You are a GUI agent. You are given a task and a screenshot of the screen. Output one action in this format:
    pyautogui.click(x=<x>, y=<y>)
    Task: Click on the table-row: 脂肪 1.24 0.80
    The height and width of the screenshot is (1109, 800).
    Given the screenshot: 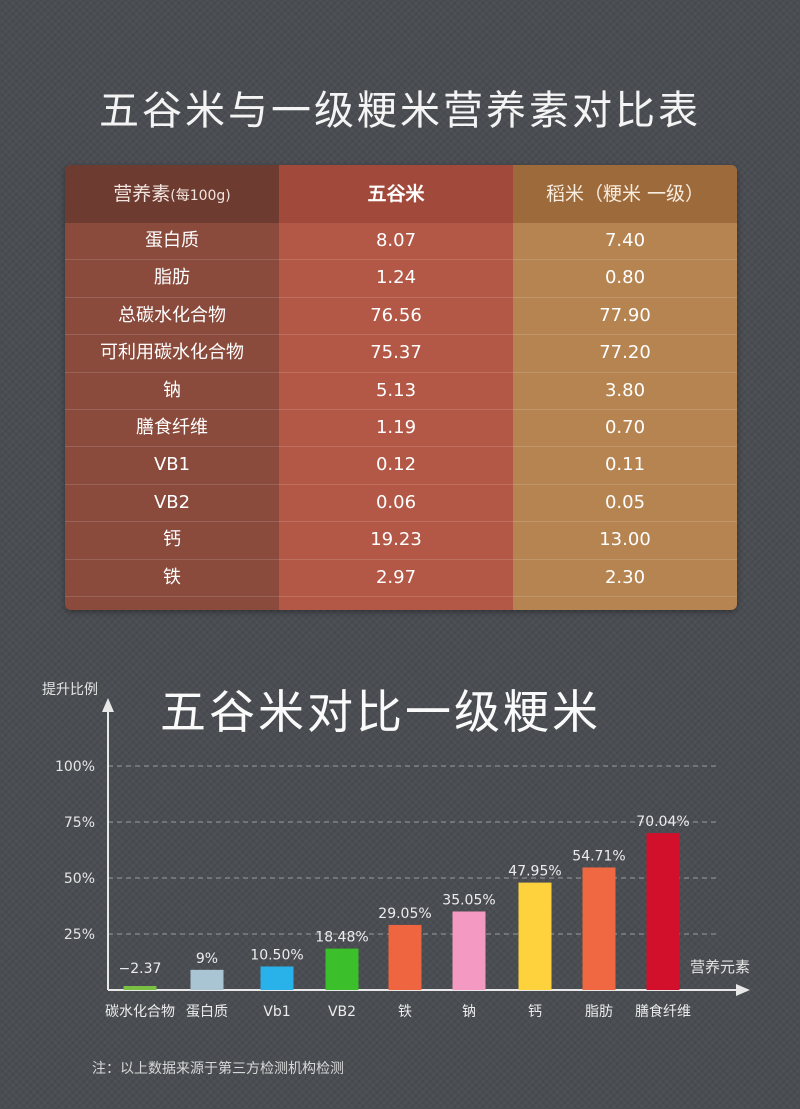 What is the action you would take?
    pyautogui.click(x=401, y=279)
    